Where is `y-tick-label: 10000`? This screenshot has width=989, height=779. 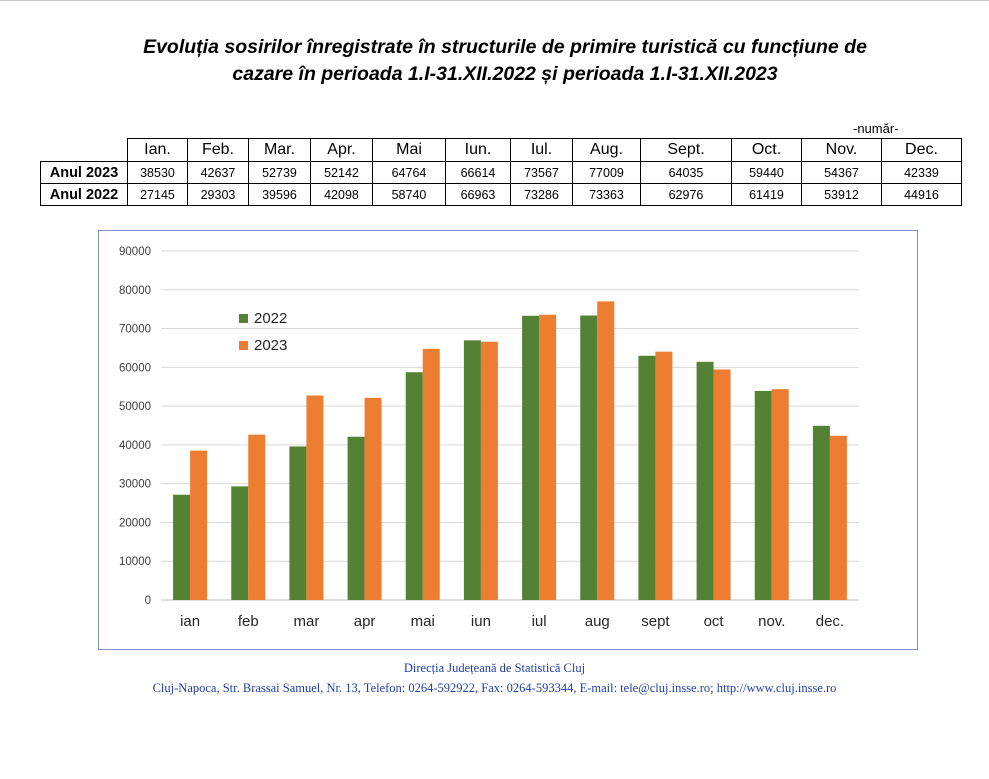
y-tick-label: 10000 is located at coordinates (135, 562).